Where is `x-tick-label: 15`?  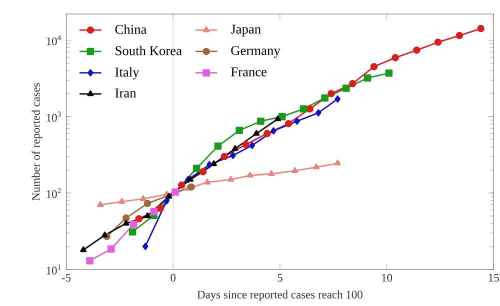
x-tick-label: 15 is located at coordinates (493, 278).